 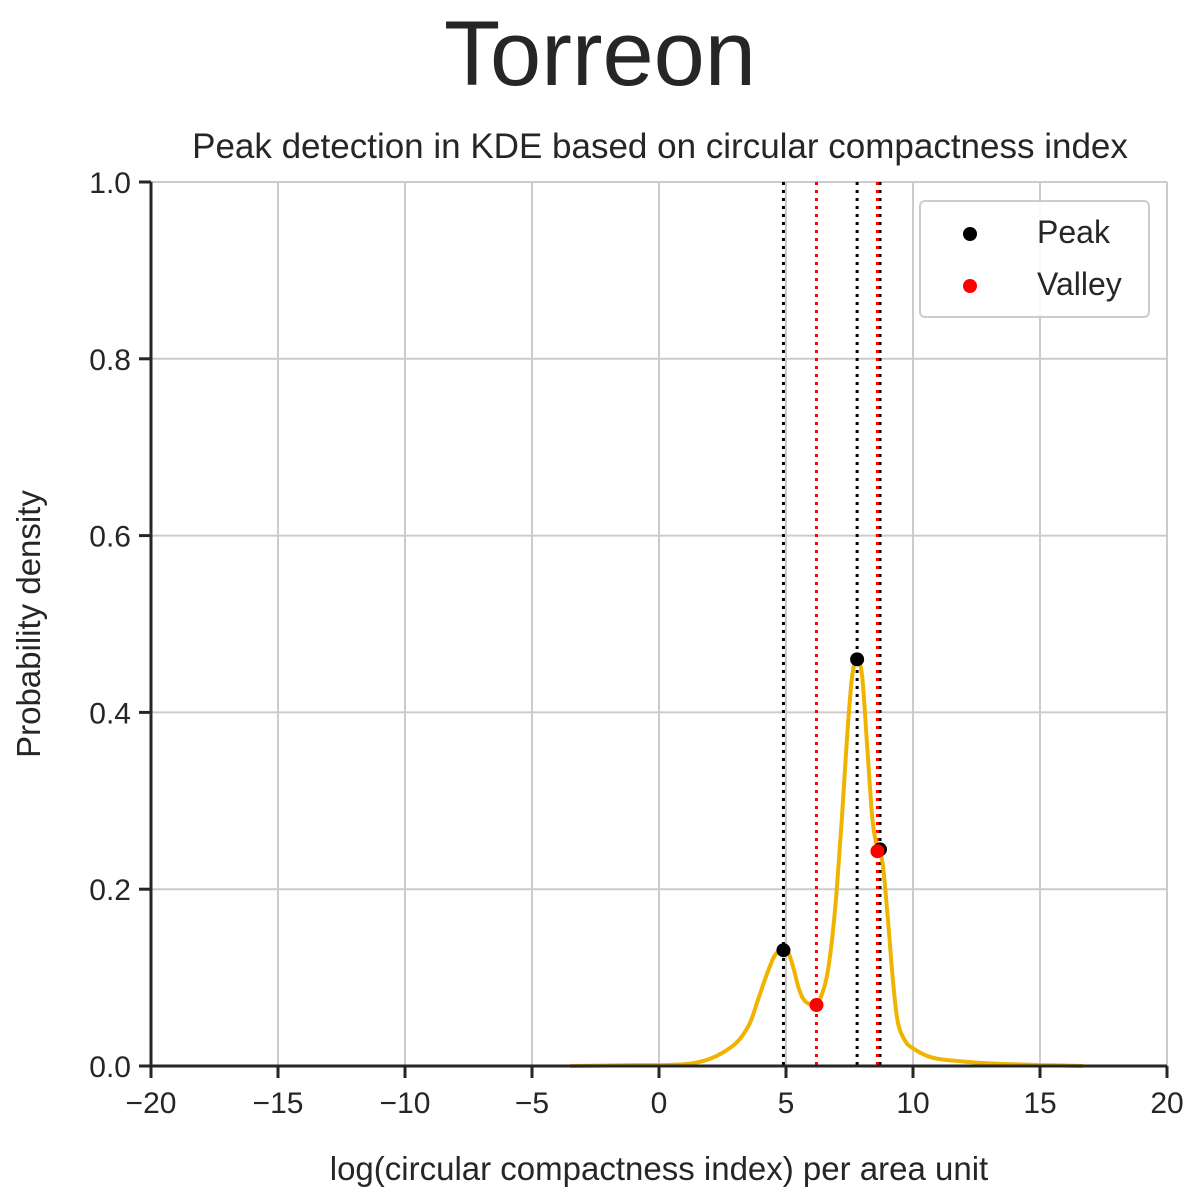 I want to click on y-ticks: 0.0 0.2 0.4 0.6 0.8 1.0, so click(x=120, y=625).